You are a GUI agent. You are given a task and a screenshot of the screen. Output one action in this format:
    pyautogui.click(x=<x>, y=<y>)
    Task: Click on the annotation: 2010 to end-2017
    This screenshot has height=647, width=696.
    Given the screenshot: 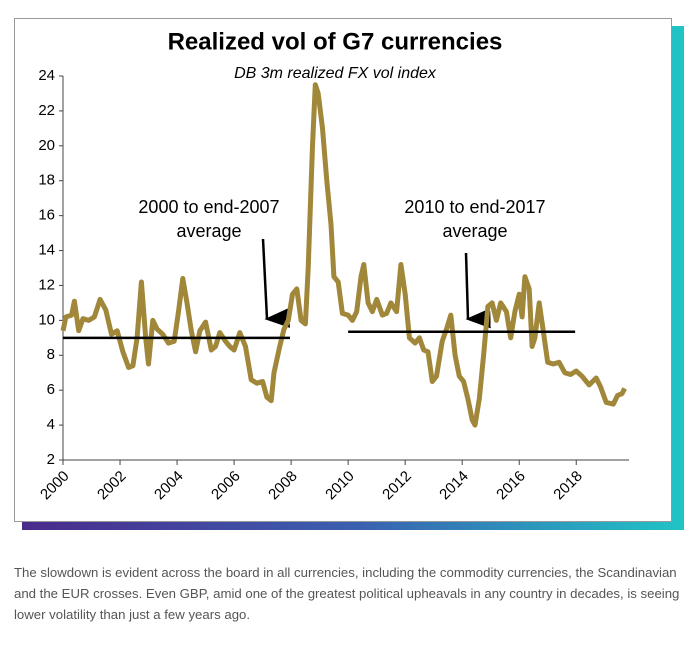 What is the action you would take?
    pyautogui.click(x=474, y=207)
    